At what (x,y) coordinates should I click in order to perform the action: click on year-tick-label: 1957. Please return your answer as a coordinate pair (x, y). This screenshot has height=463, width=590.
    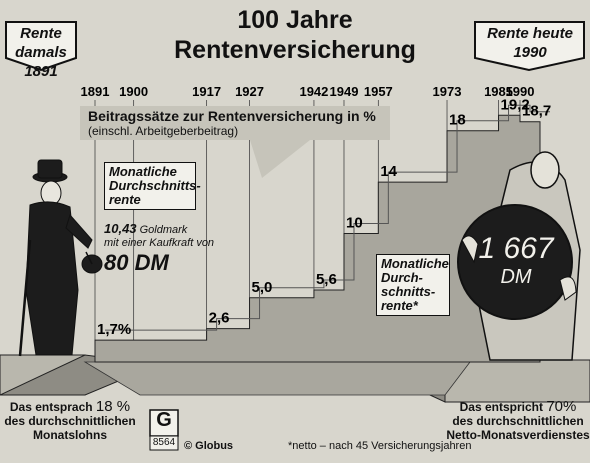
    Looking at the image, I should click on (378, 91).